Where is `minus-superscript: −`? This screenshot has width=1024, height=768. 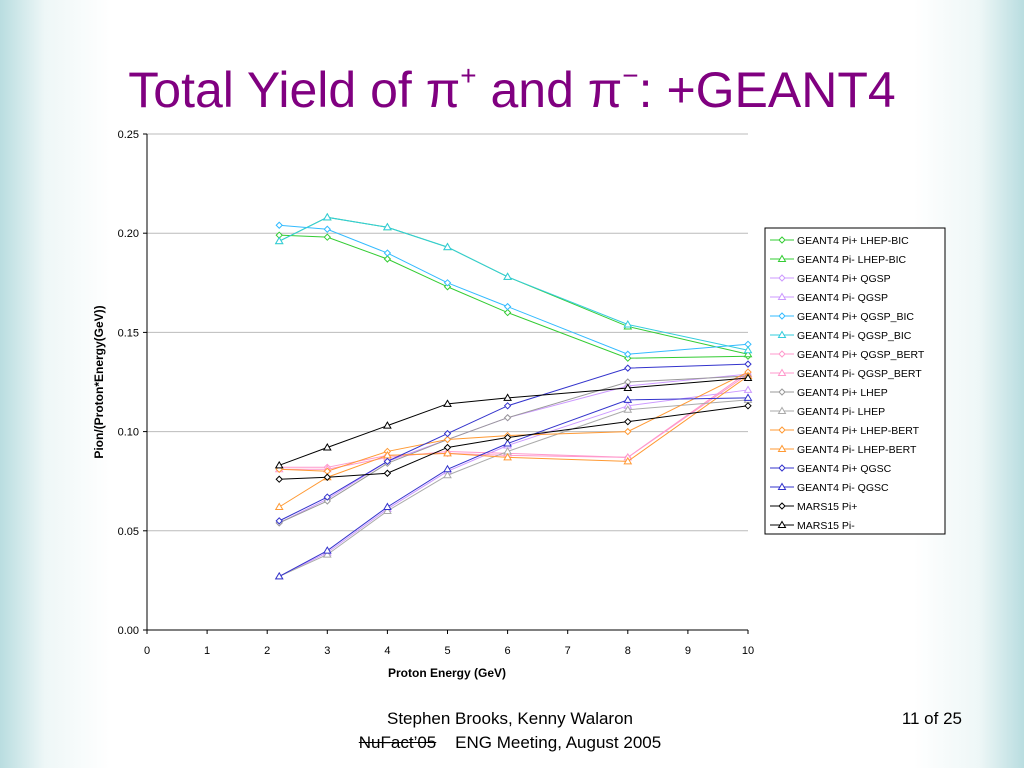
minus-superscript: − is located at coordinates (630, 75).